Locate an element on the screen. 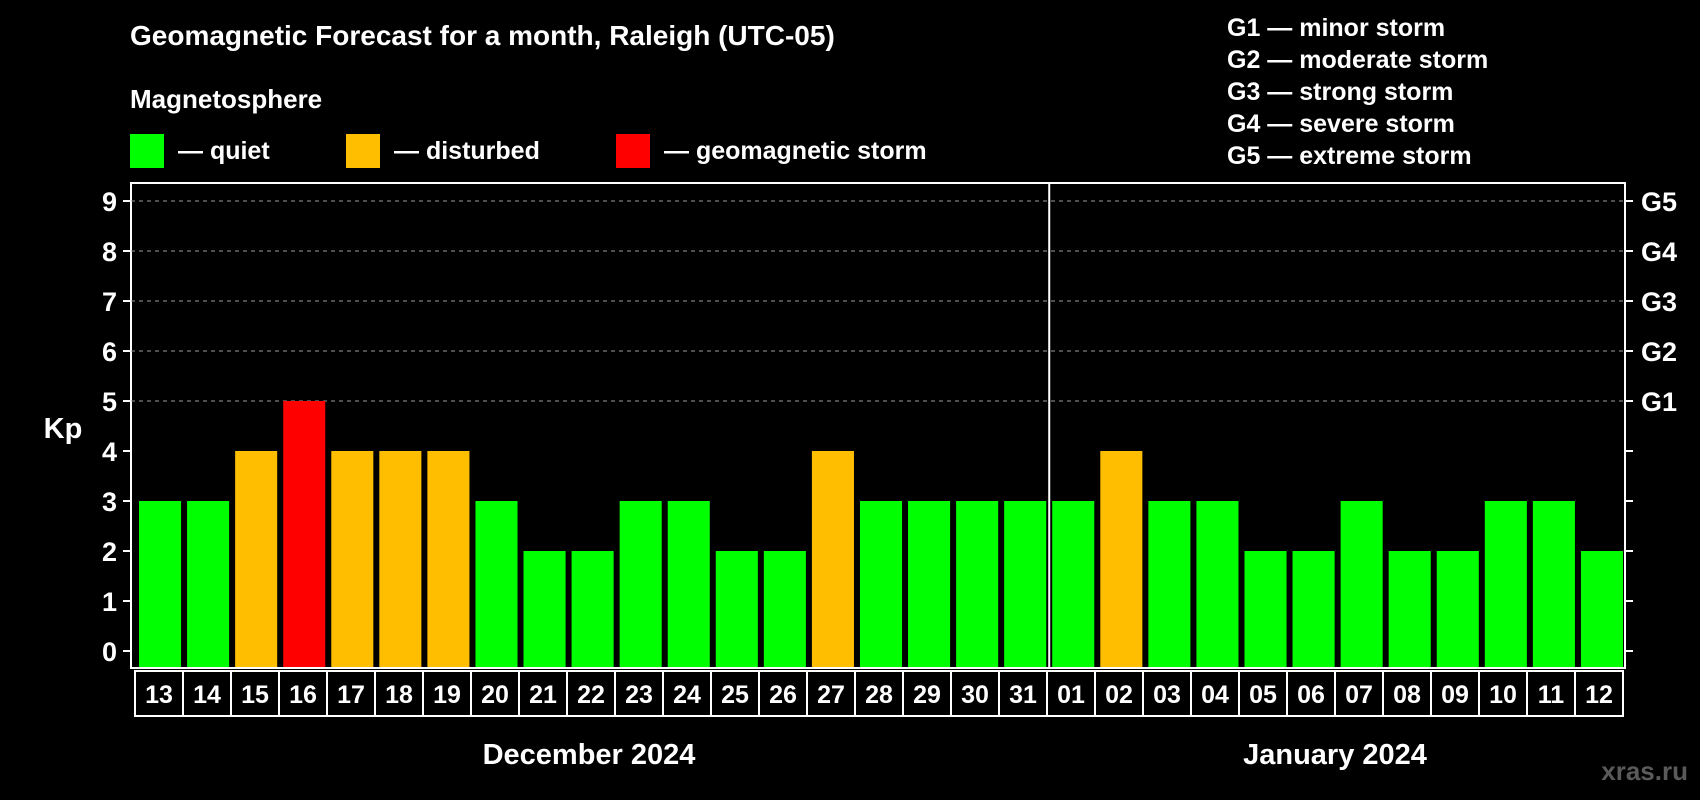 This screenshot has width=1700, height=800. day-label-row is located at coordinates (879, 693).